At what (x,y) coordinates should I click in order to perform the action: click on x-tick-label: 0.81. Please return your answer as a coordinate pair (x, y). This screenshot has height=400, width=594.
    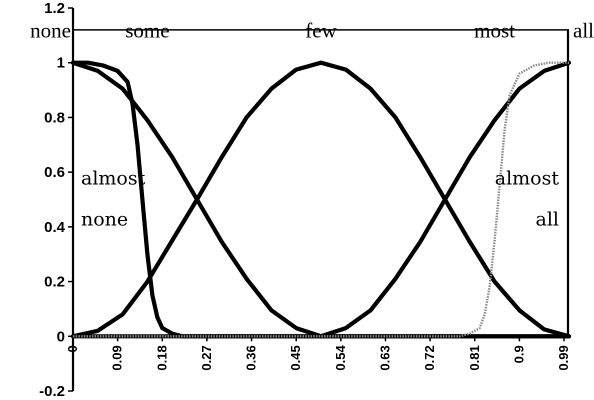
    Looking at the image, I should click on (474, 357).